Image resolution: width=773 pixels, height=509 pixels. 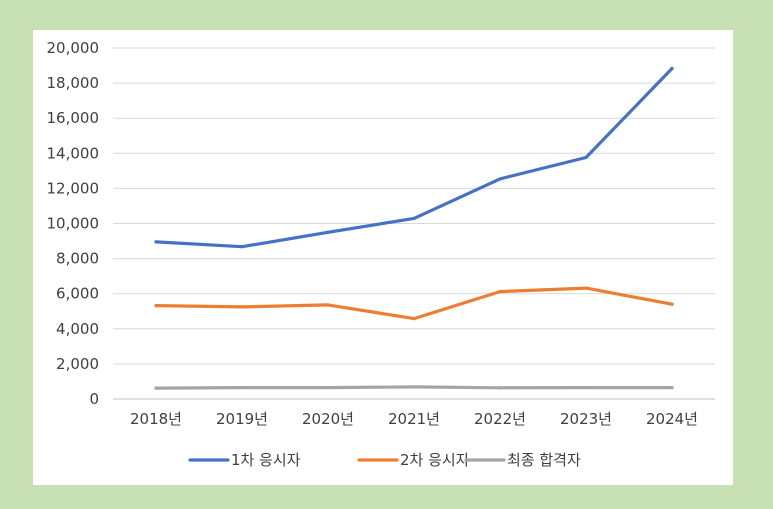 I want to click on y-tick-label: 20,000, so click(x=73, y=48).